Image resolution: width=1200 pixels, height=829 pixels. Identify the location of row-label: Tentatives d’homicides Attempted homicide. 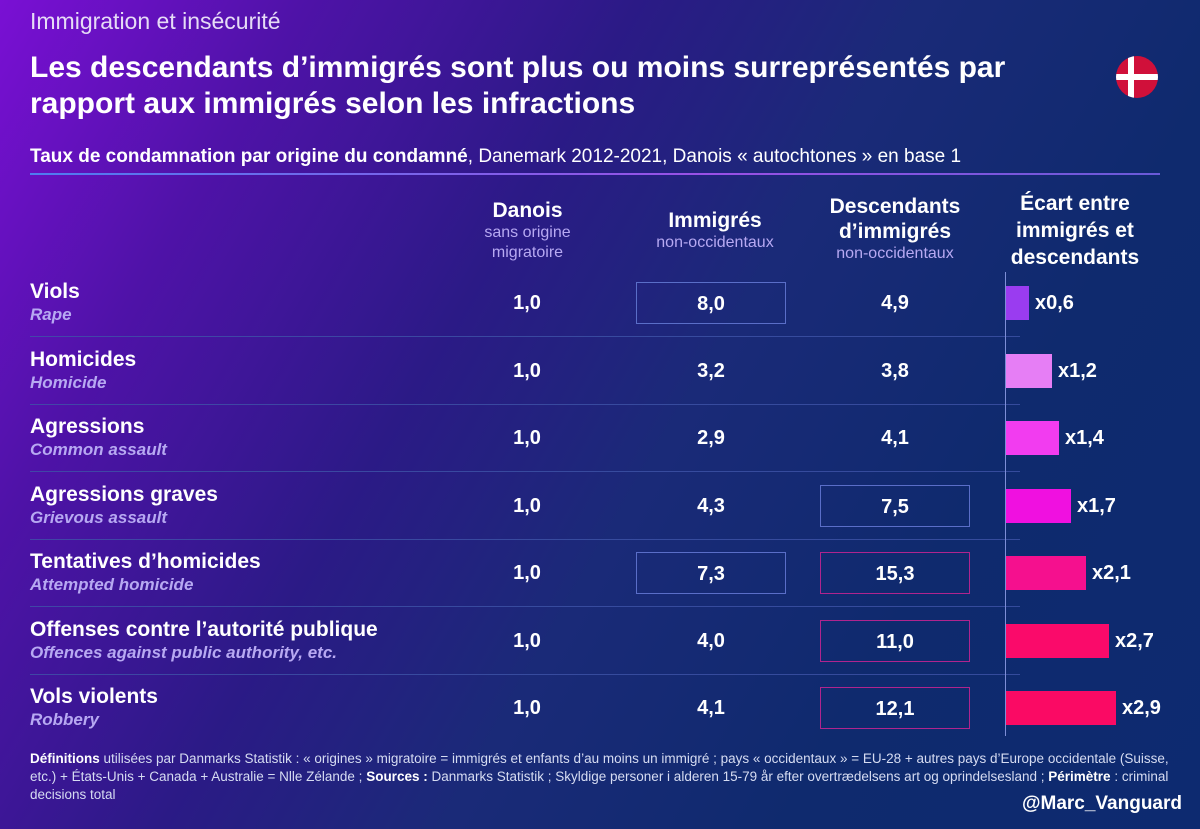
(145, 573).